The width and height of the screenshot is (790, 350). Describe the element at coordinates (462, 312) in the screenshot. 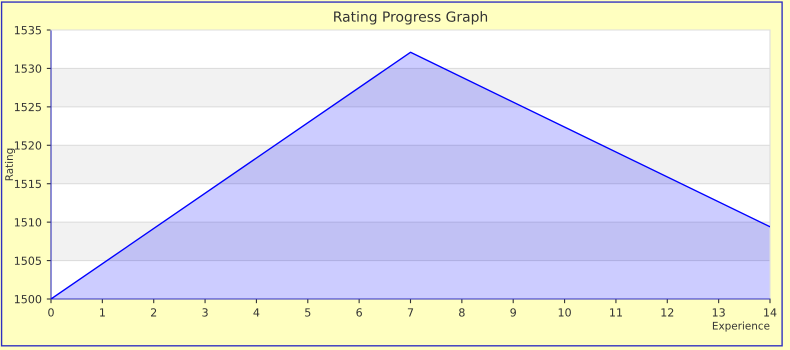

I see `x-tick-label: 8` at that location.